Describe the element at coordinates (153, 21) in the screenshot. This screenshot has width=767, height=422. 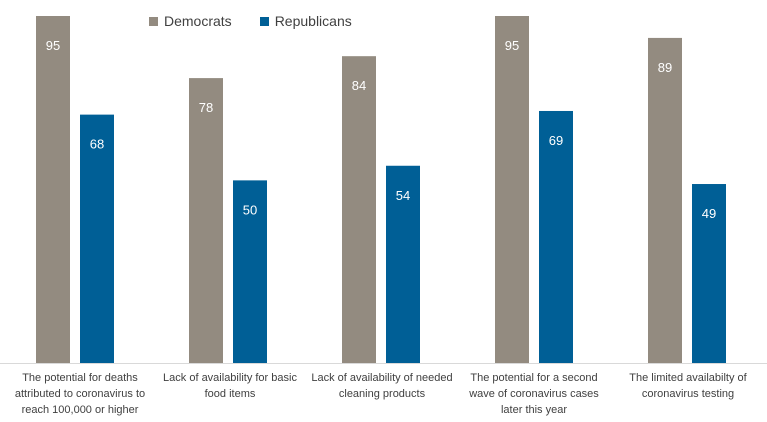
I see `legend-swatch-democrats` at that location.